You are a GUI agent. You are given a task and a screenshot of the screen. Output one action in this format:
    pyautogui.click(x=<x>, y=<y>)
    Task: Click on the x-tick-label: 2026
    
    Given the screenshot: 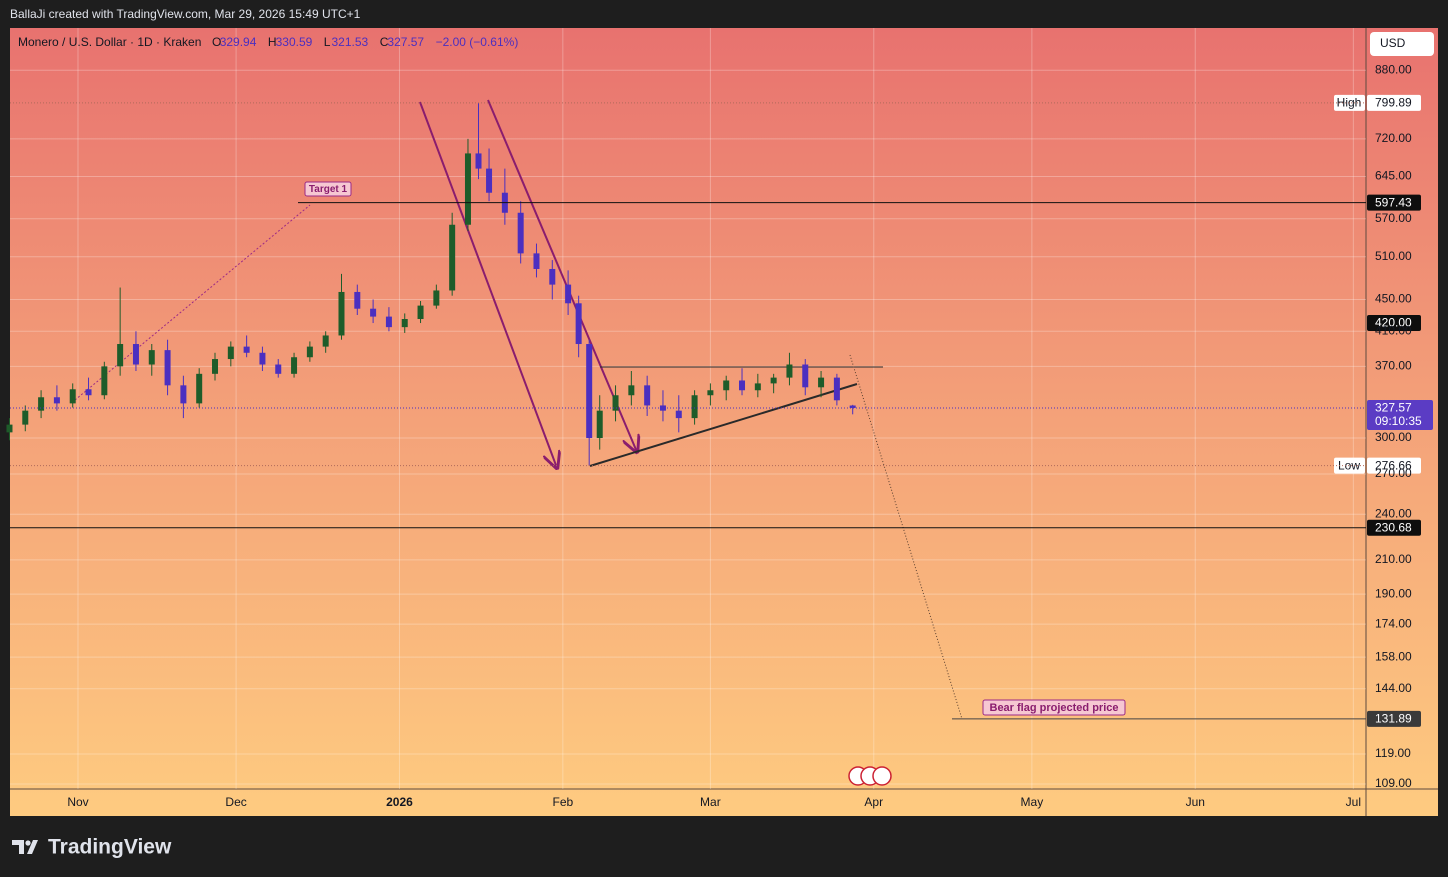 What is the action you would take?
    pyautogui.click(x=399, y=802)
    